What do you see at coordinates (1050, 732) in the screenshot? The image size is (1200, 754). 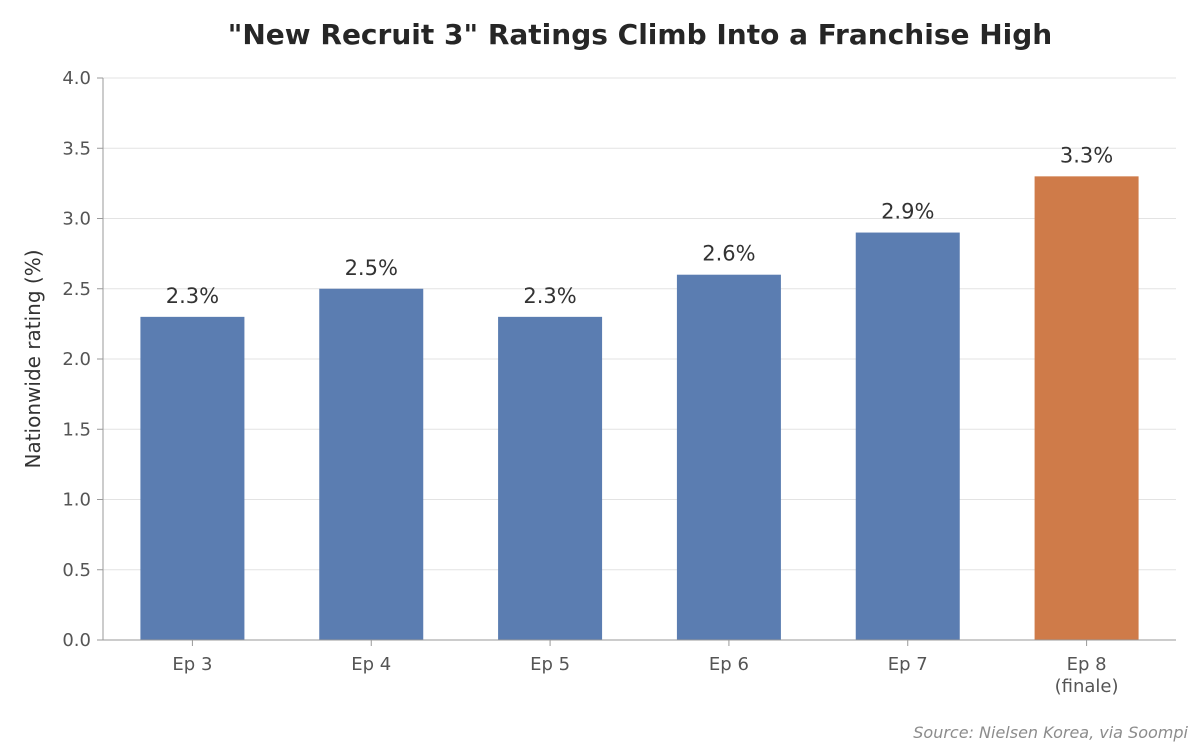 I see `source-note: Source: Nielsen Korea, via Soompi` at bounding box center [1050, 732].